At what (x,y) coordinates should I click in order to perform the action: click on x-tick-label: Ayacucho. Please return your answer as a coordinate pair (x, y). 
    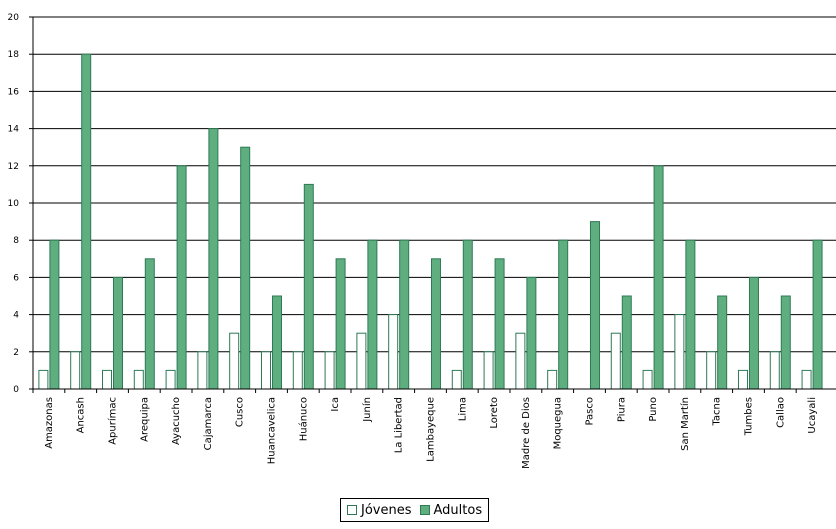
    Looking at the image, I should click on (176, 421).